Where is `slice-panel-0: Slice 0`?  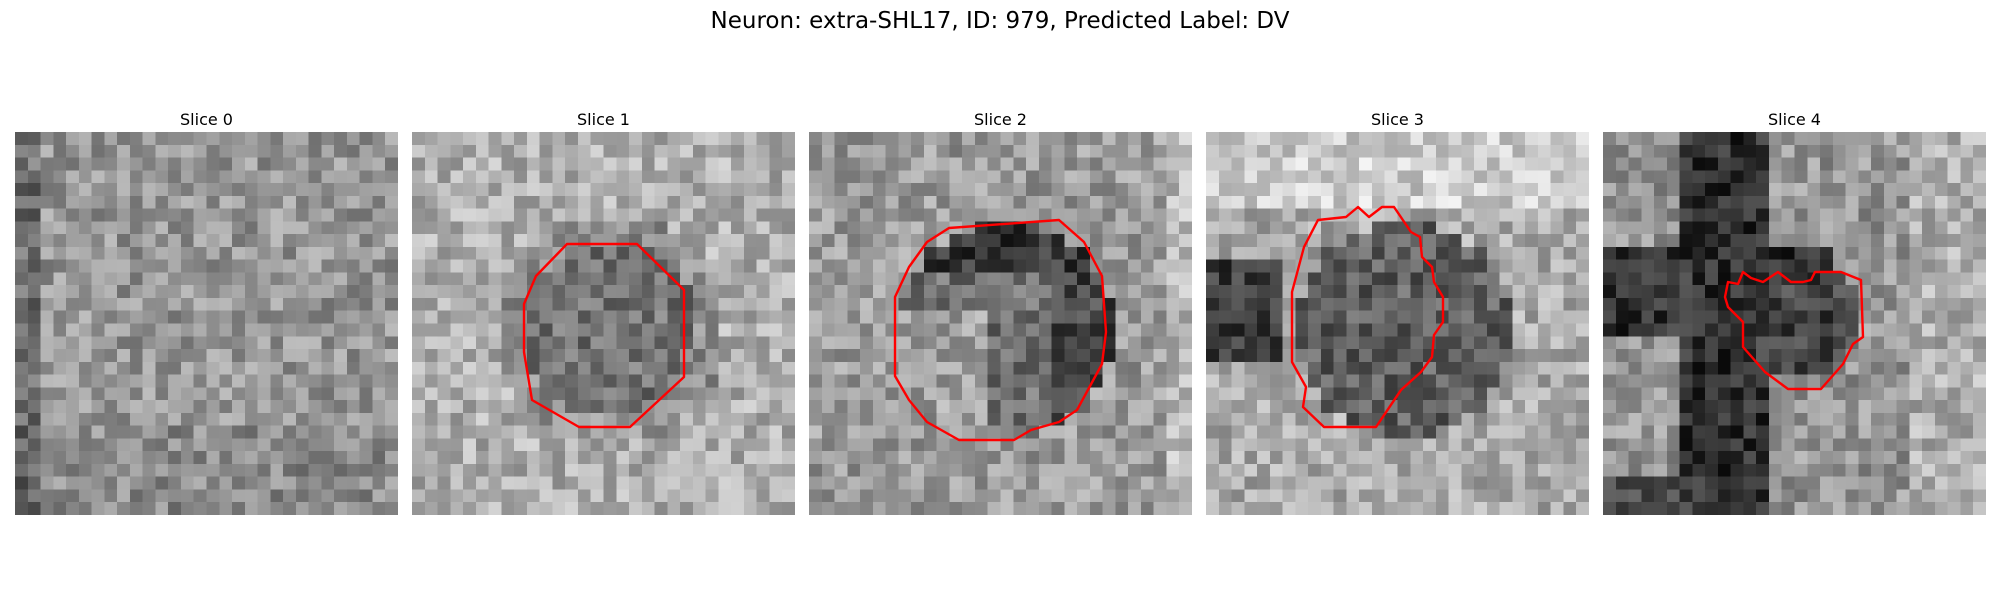 slice-panel-0: Slice 0 is located at coordinates (206, 311).